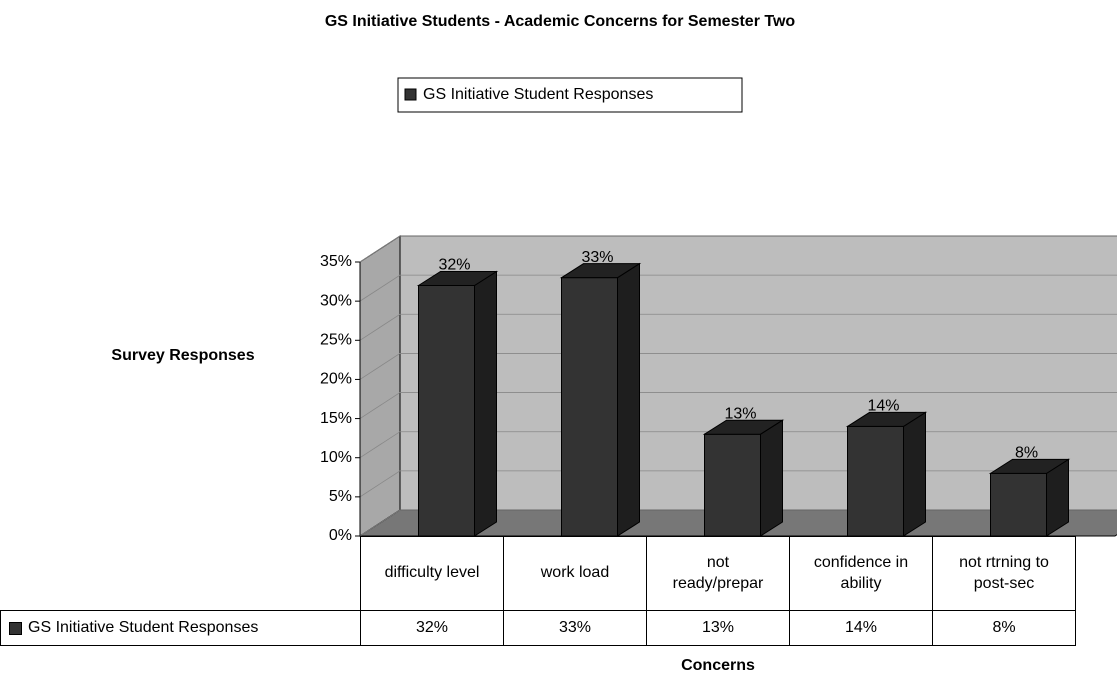 The height and width of the screenshot is (682, 1117). Describe the element at coordinates (718, 573) in the screenshot. I see `category-cell: not ready/prepar` at that location.